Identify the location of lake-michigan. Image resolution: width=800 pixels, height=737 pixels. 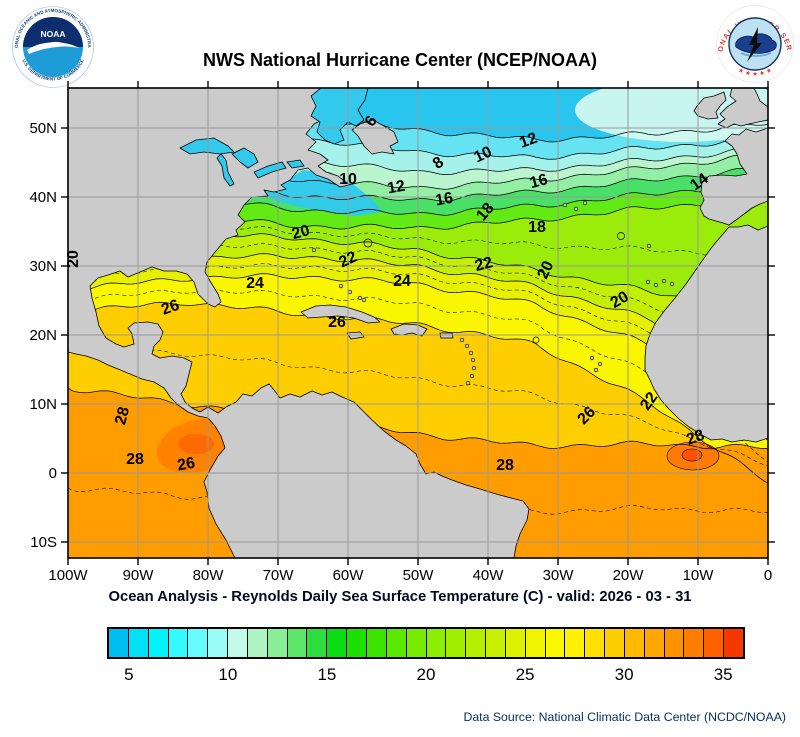
(225, 170).